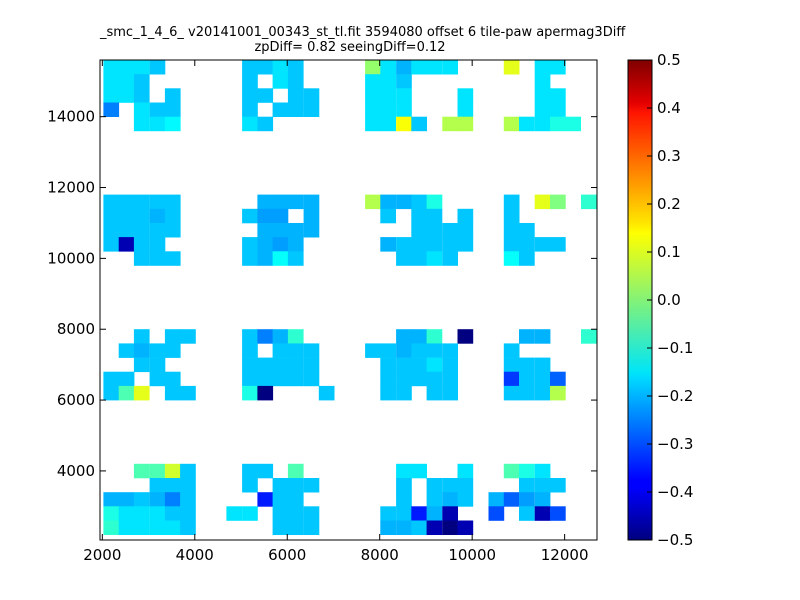  What do you see at coordinates (71, 117) in the screenshot?
I see `y-tick-label: 14000` at bounding box center [71, 117].